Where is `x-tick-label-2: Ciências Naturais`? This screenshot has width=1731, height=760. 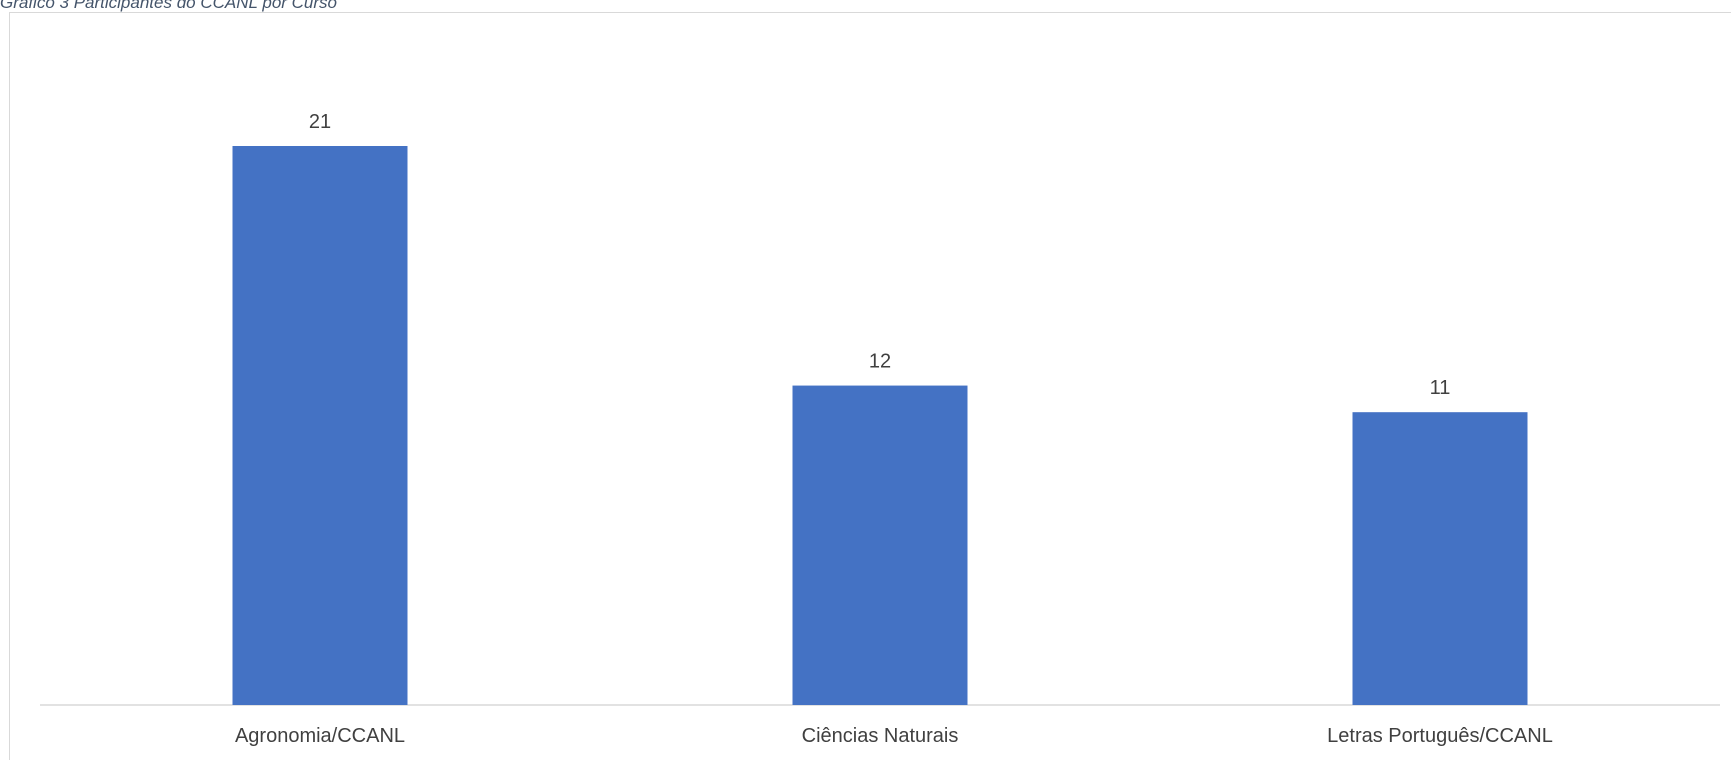 x-tick-label-2: Ciências Naturais is located at coordinates (880, 736).